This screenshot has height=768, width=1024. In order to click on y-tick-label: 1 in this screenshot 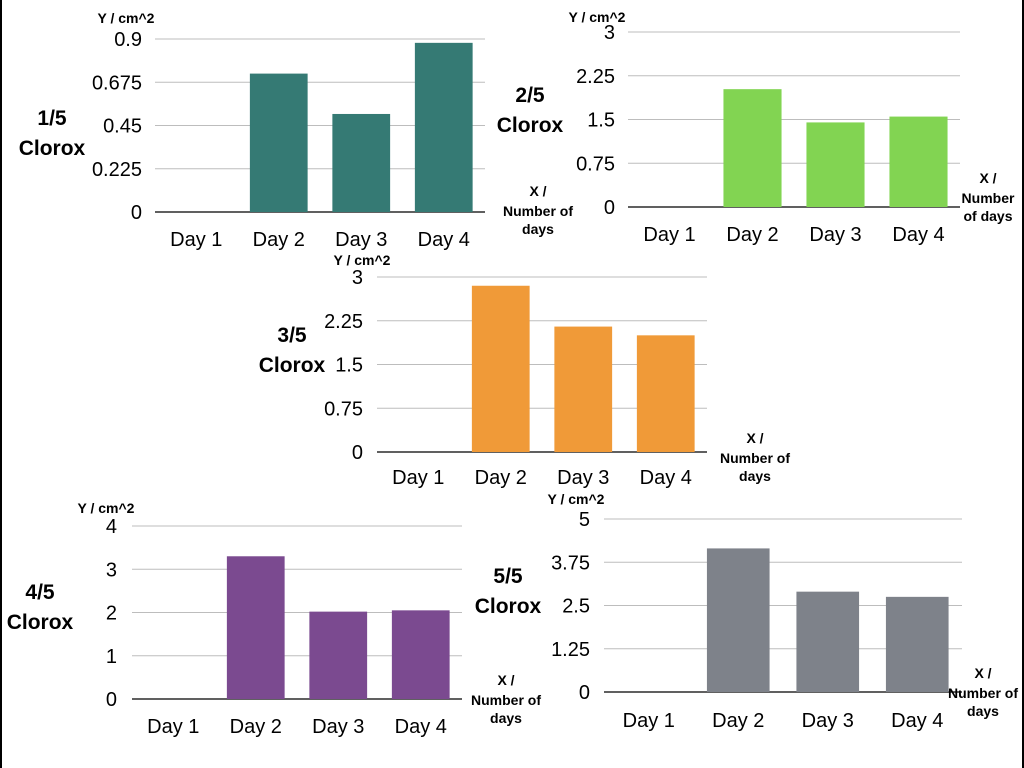, I will do `click(111, 657)`.